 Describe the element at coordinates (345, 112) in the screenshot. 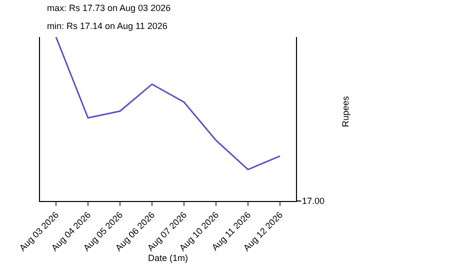

I see `y-axis-title: Rupees` at that location.